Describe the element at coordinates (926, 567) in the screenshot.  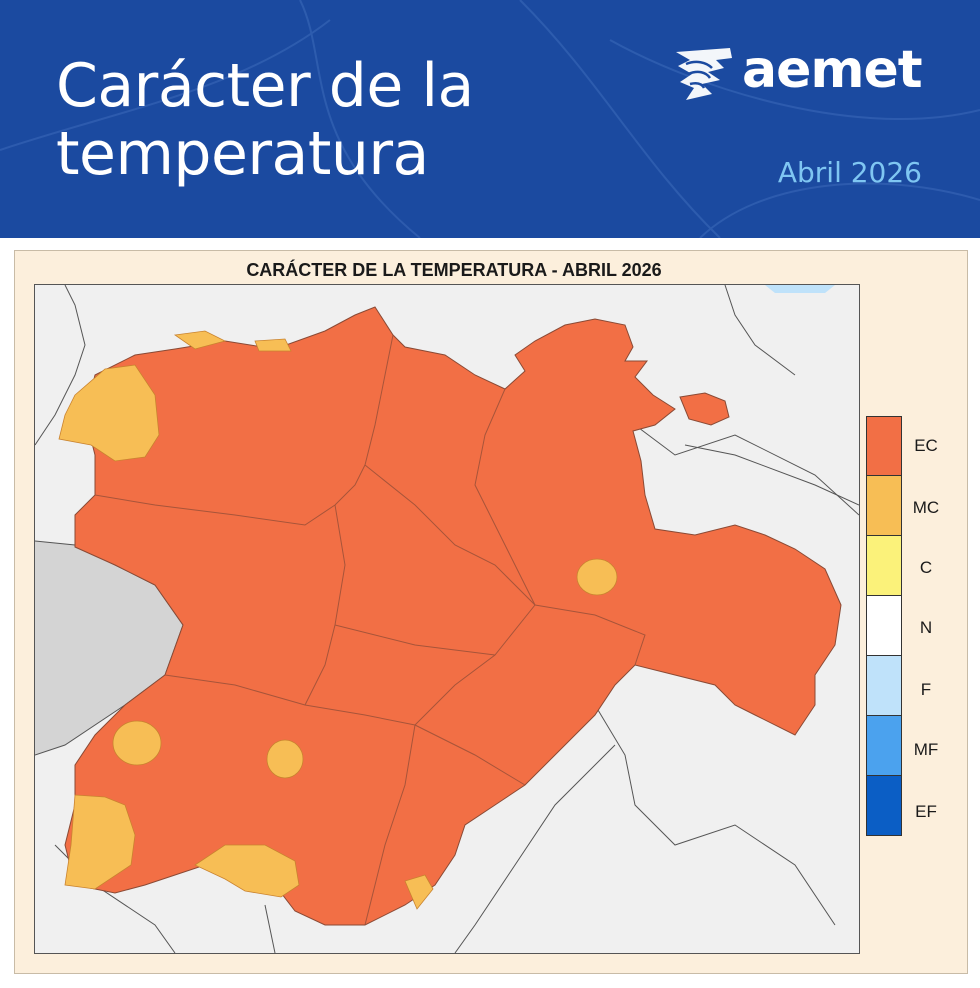
I see `legend-label-c: C` at that location.